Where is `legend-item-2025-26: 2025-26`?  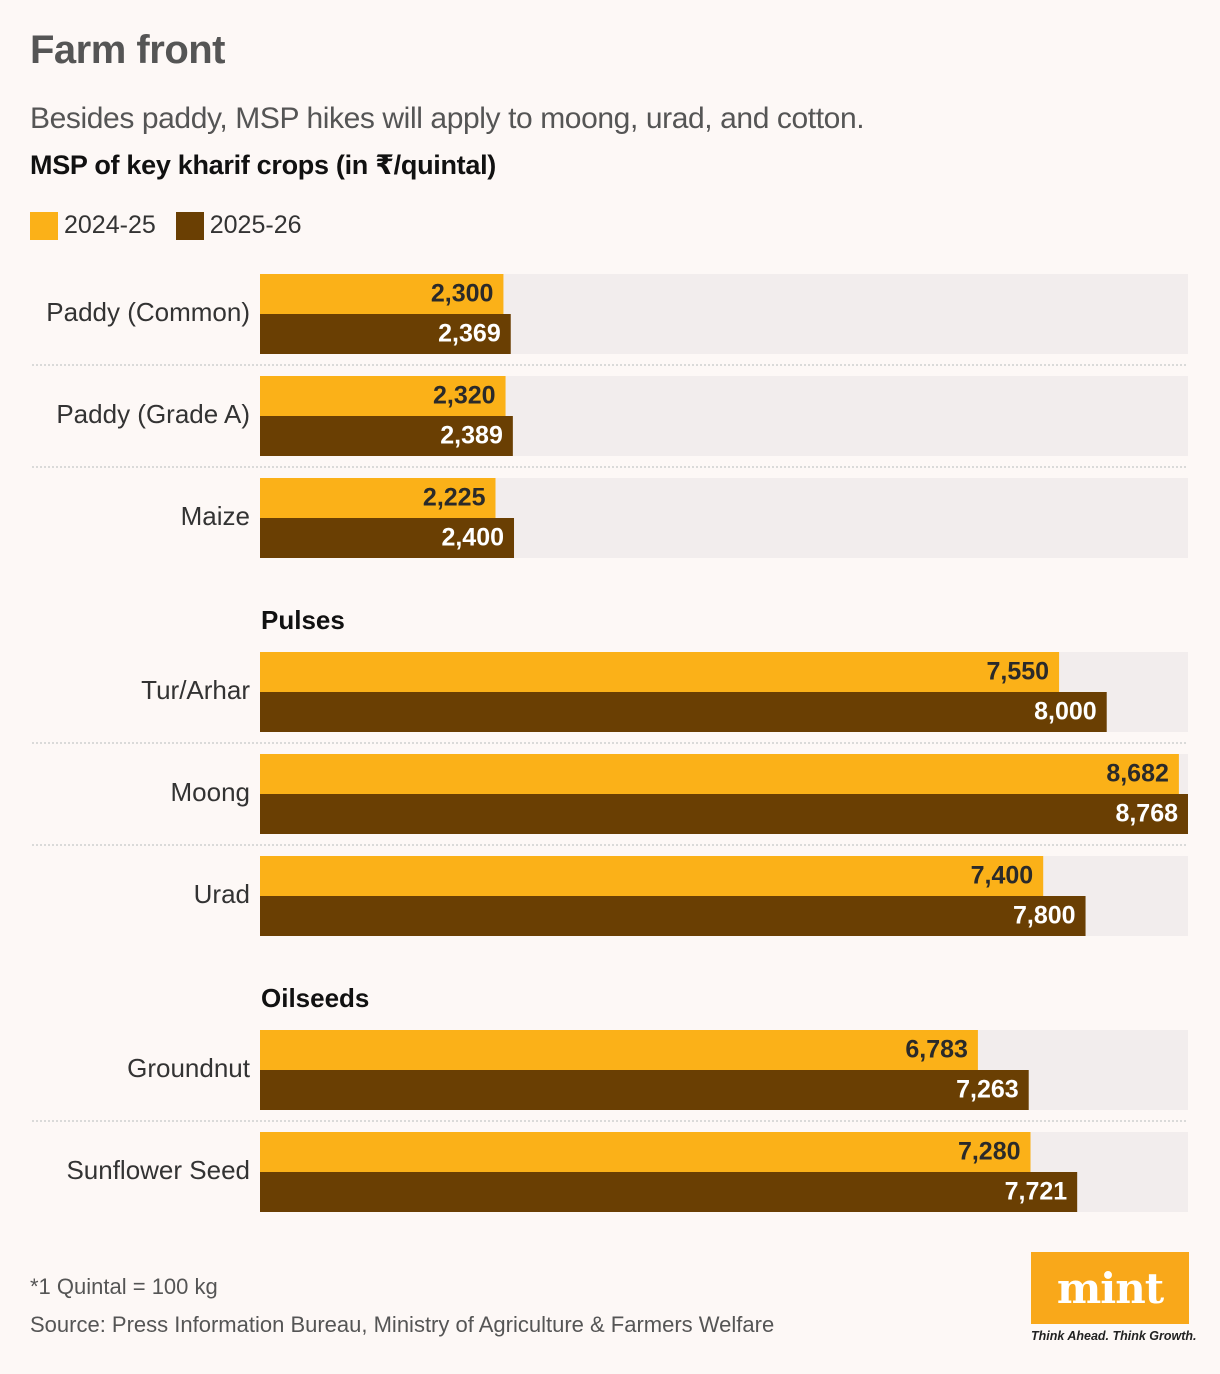 legend-item-2025-26: 2025-26 is located at coordinates (238, 225).